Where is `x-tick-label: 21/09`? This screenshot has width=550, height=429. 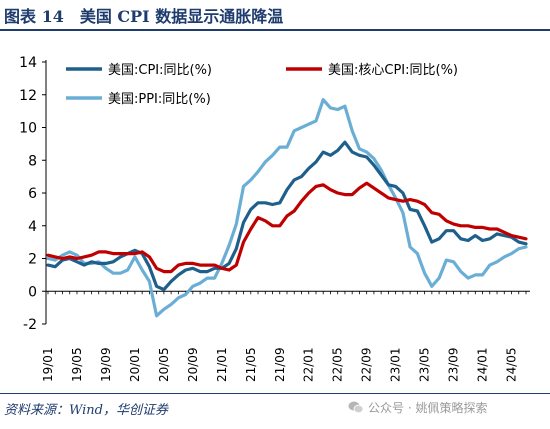 x-tick-label: 21/09 is located at coordinates (280, 364).